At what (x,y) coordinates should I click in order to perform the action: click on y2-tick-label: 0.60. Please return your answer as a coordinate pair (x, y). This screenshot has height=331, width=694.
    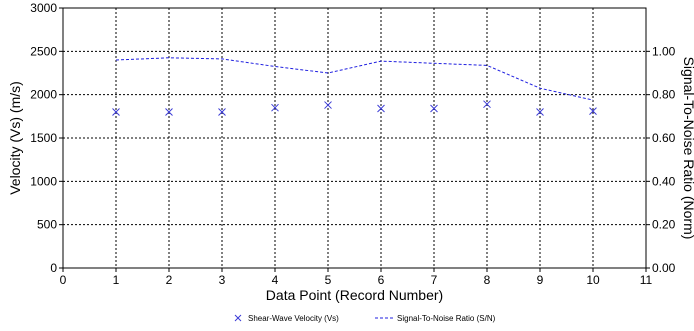
    Looking at the image, I should click on (664, 138).